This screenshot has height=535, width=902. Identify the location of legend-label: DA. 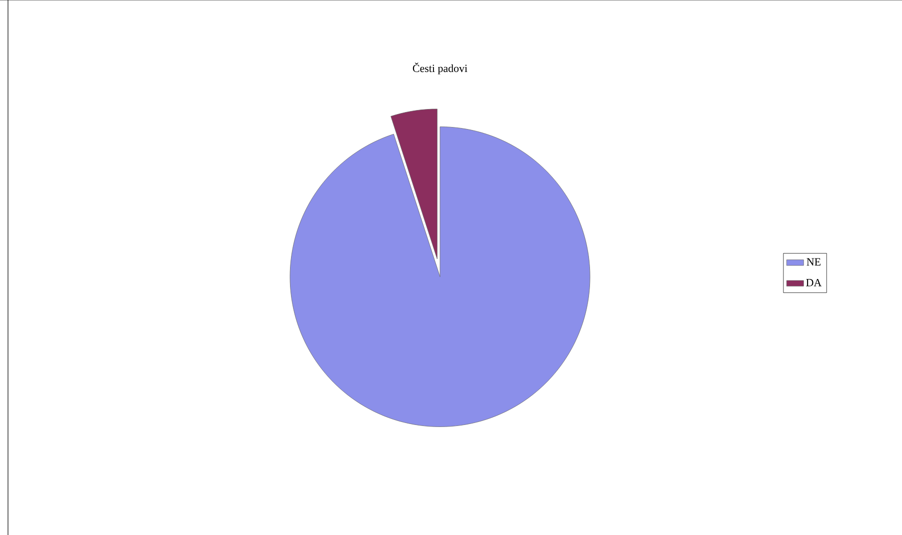
(814, 282).